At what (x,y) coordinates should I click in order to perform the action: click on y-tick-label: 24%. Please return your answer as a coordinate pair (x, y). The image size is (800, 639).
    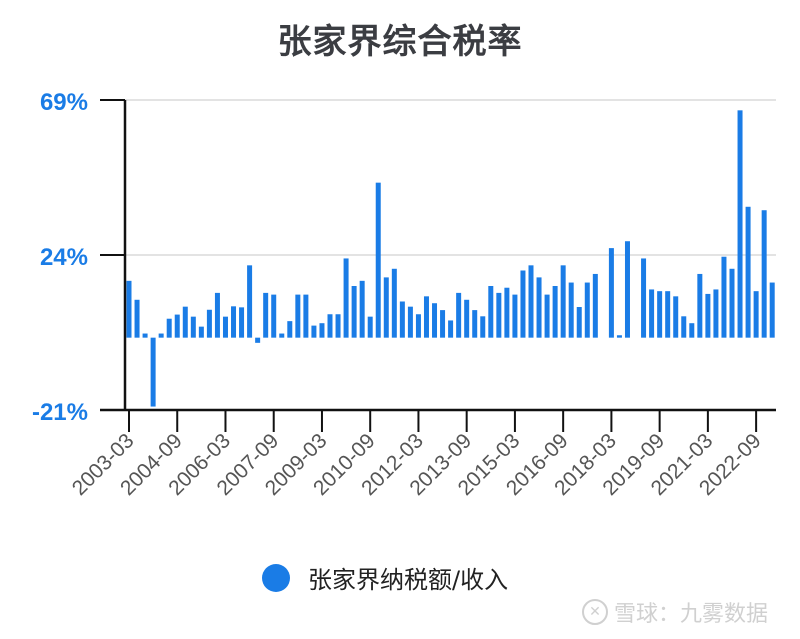
    Looking at the image, I should click on (64, 257).